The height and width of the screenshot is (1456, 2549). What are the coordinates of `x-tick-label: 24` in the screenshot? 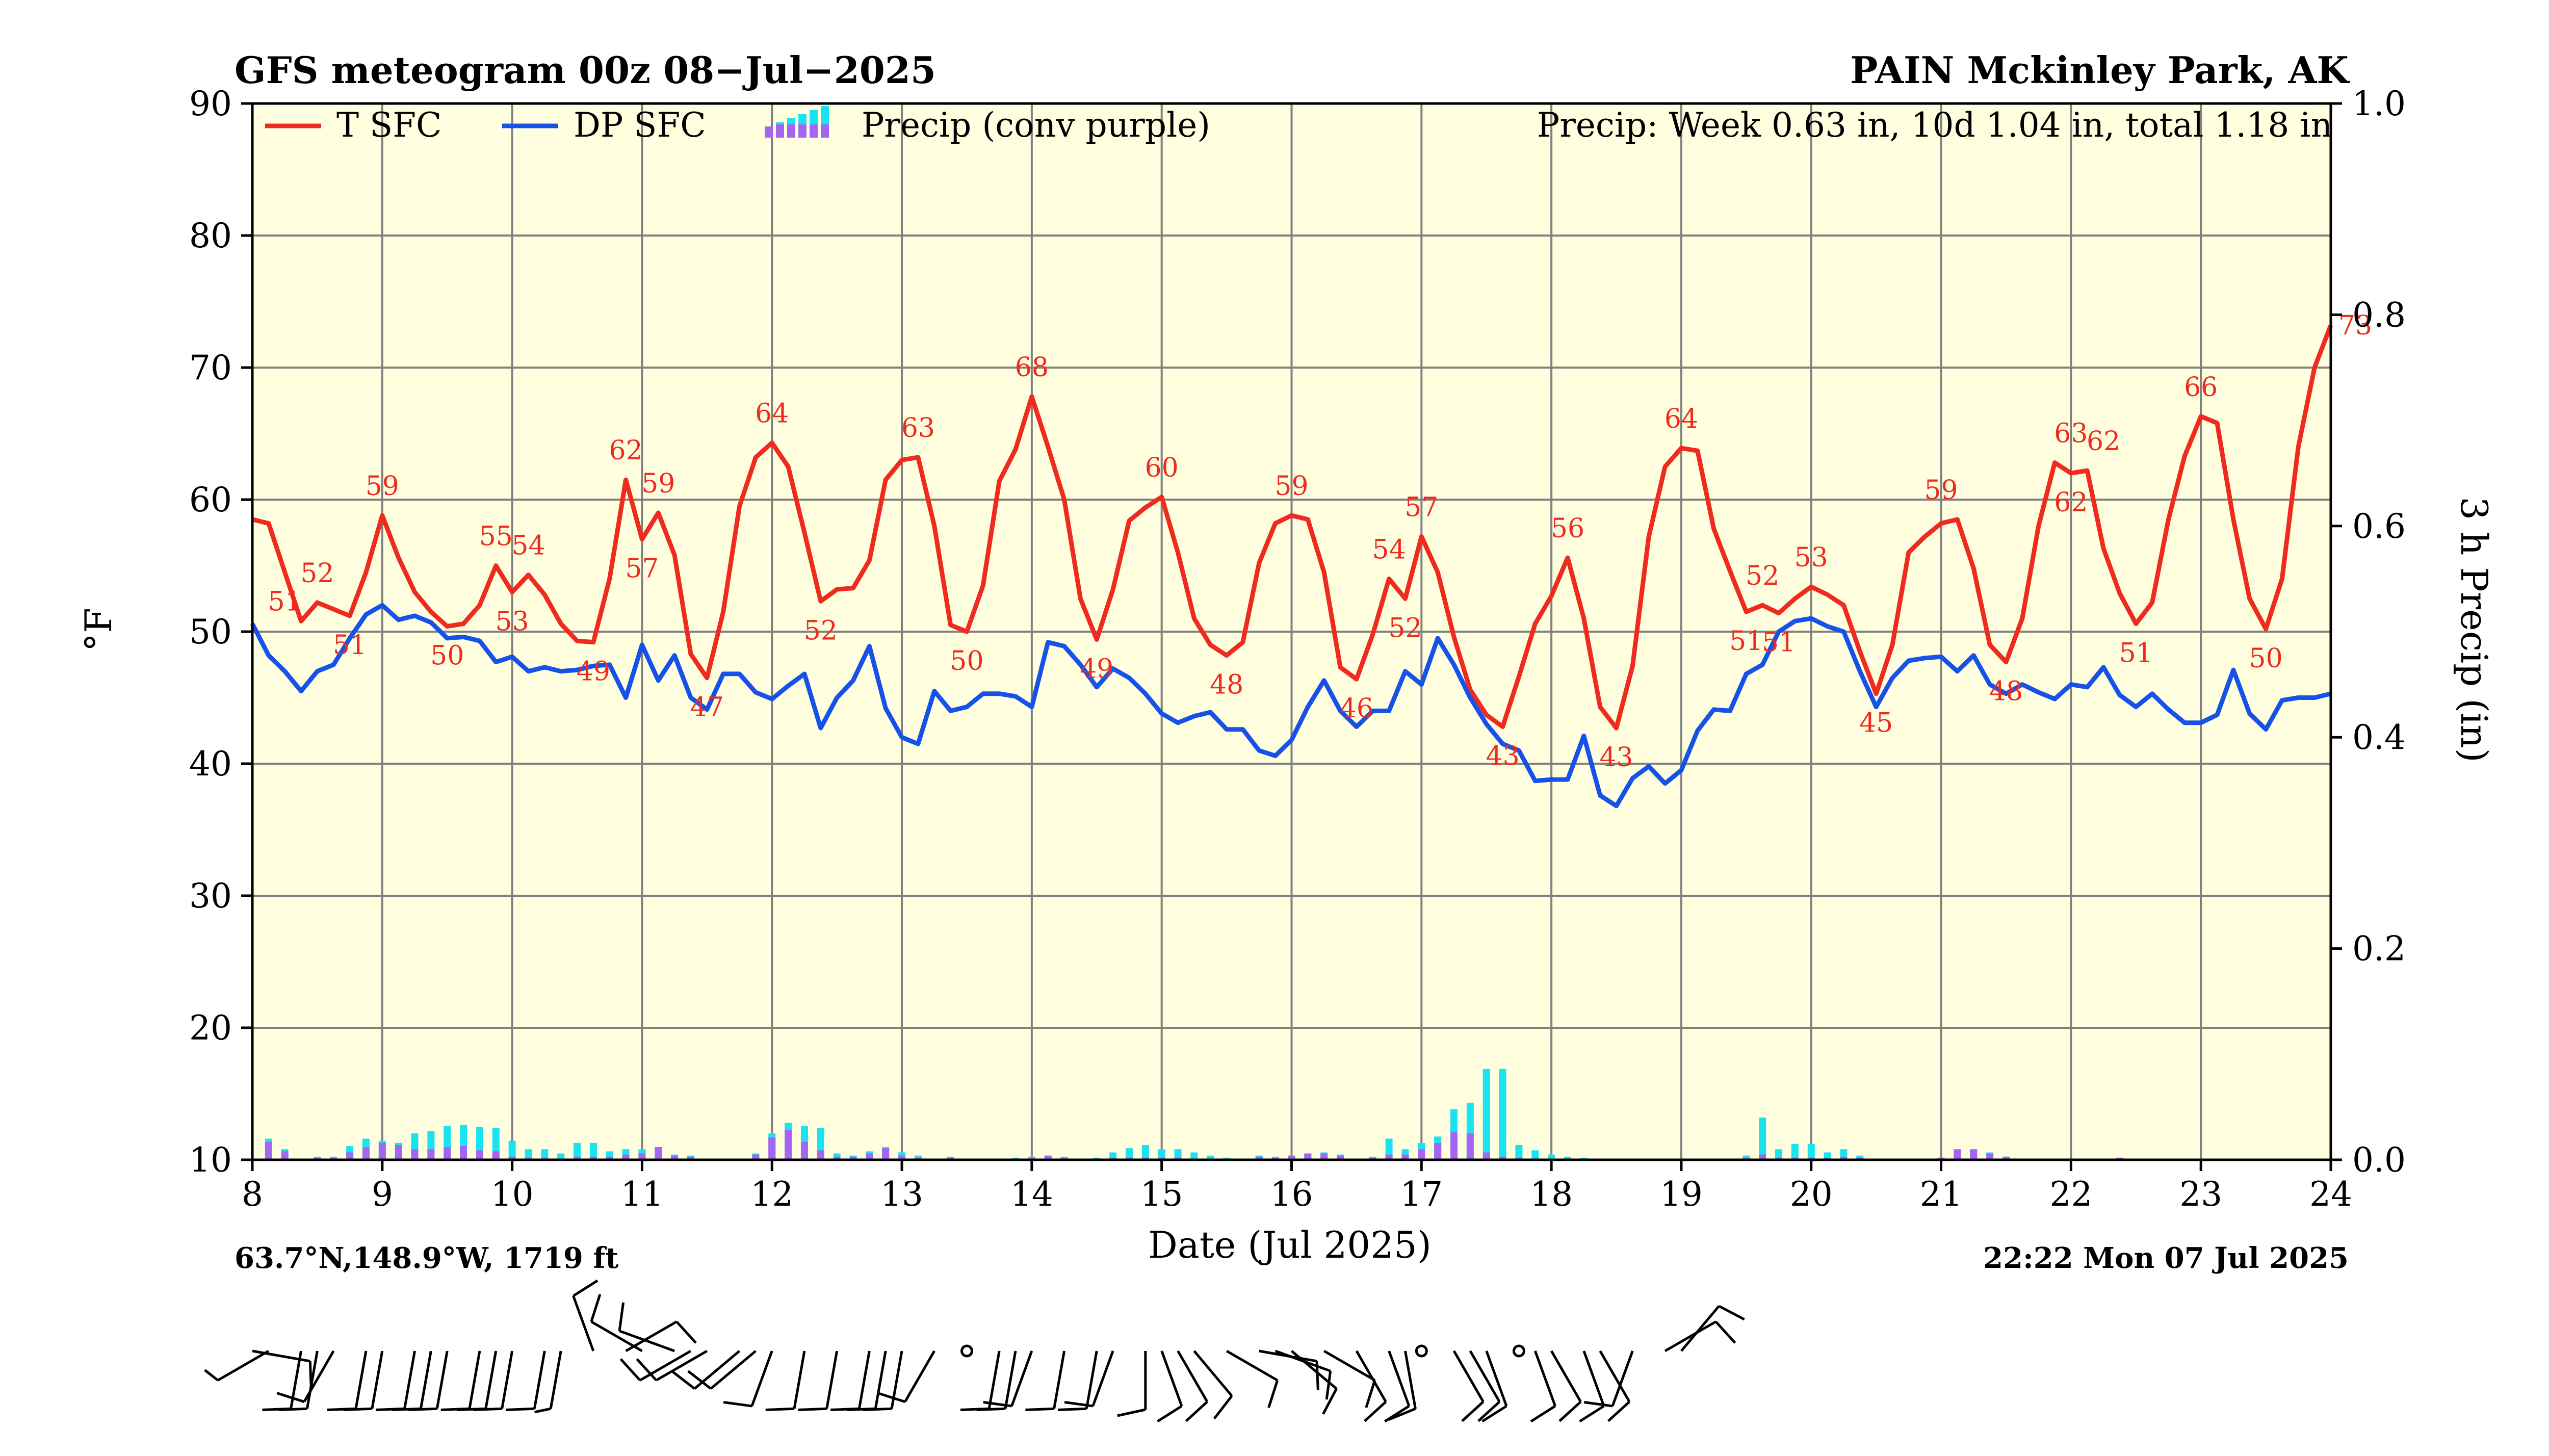 It's located at (2331, 1194).